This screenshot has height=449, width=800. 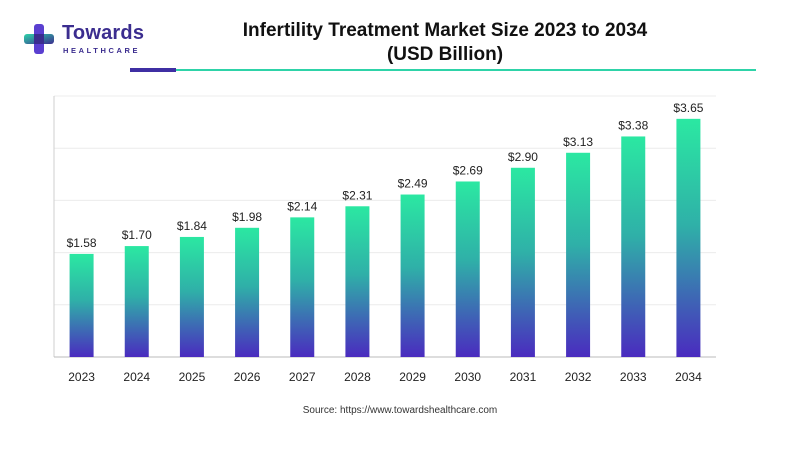 What do you see at coordinates (81, 305) in the screenshot?
I see `bar-2023` at bounding box center [81, 305].